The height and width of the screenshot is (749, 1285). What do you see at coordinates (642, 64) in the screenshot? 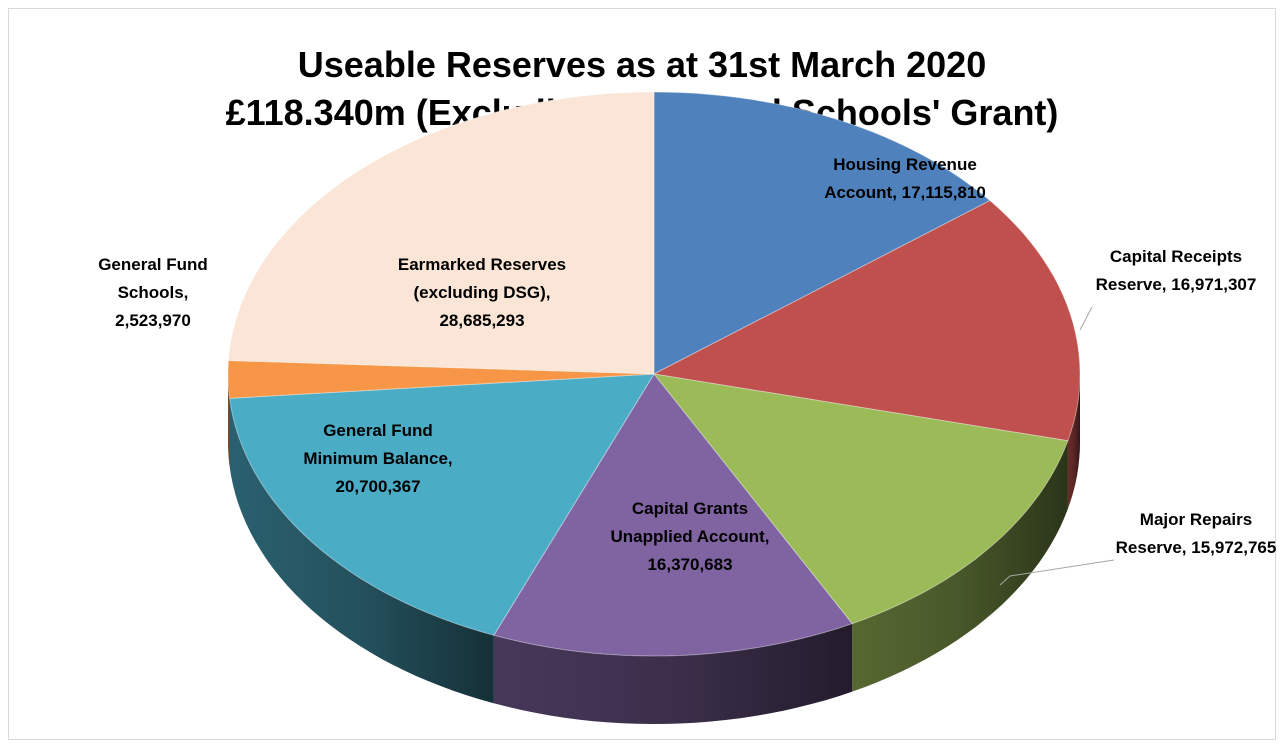
I see `chart-title-line-1: Useable Reserves as at 31st March 2020` at bounding box center [642, 64].